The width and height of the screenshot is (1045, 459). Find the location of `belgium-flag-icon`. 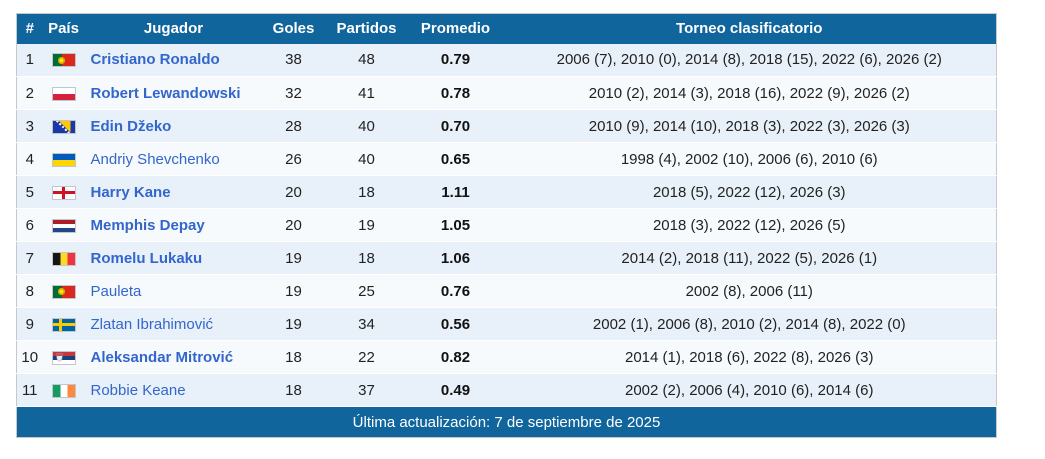

belgium-flag-icon is located at coordinates (63, 258).